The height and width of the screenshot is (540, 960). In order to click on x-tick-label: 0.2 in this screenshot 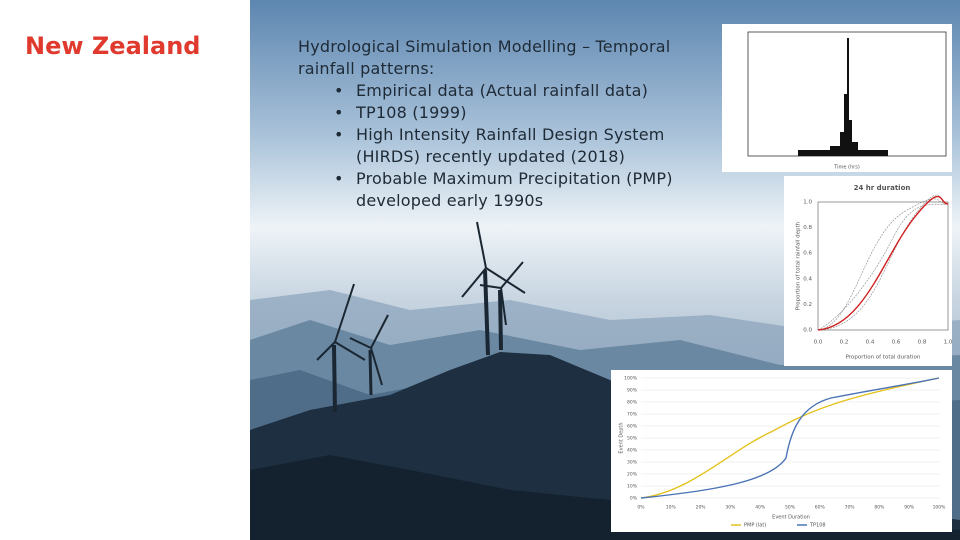, I will do `click(844, 343)`.